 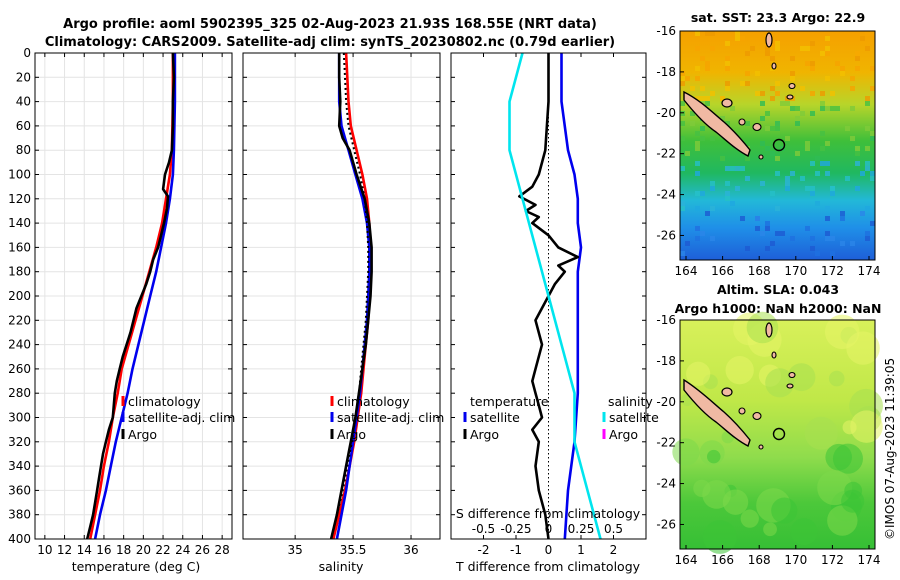 I want to click on latitude-tick-label: -20, so click(x=666, y=402).